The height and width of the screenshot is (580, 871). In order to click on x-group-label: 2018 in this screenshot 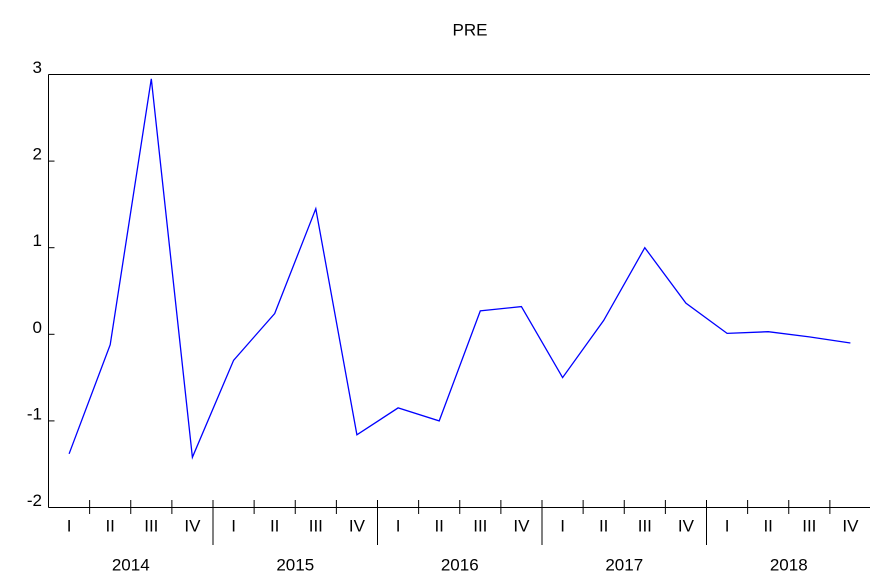, I will do `click(789, 564)`.